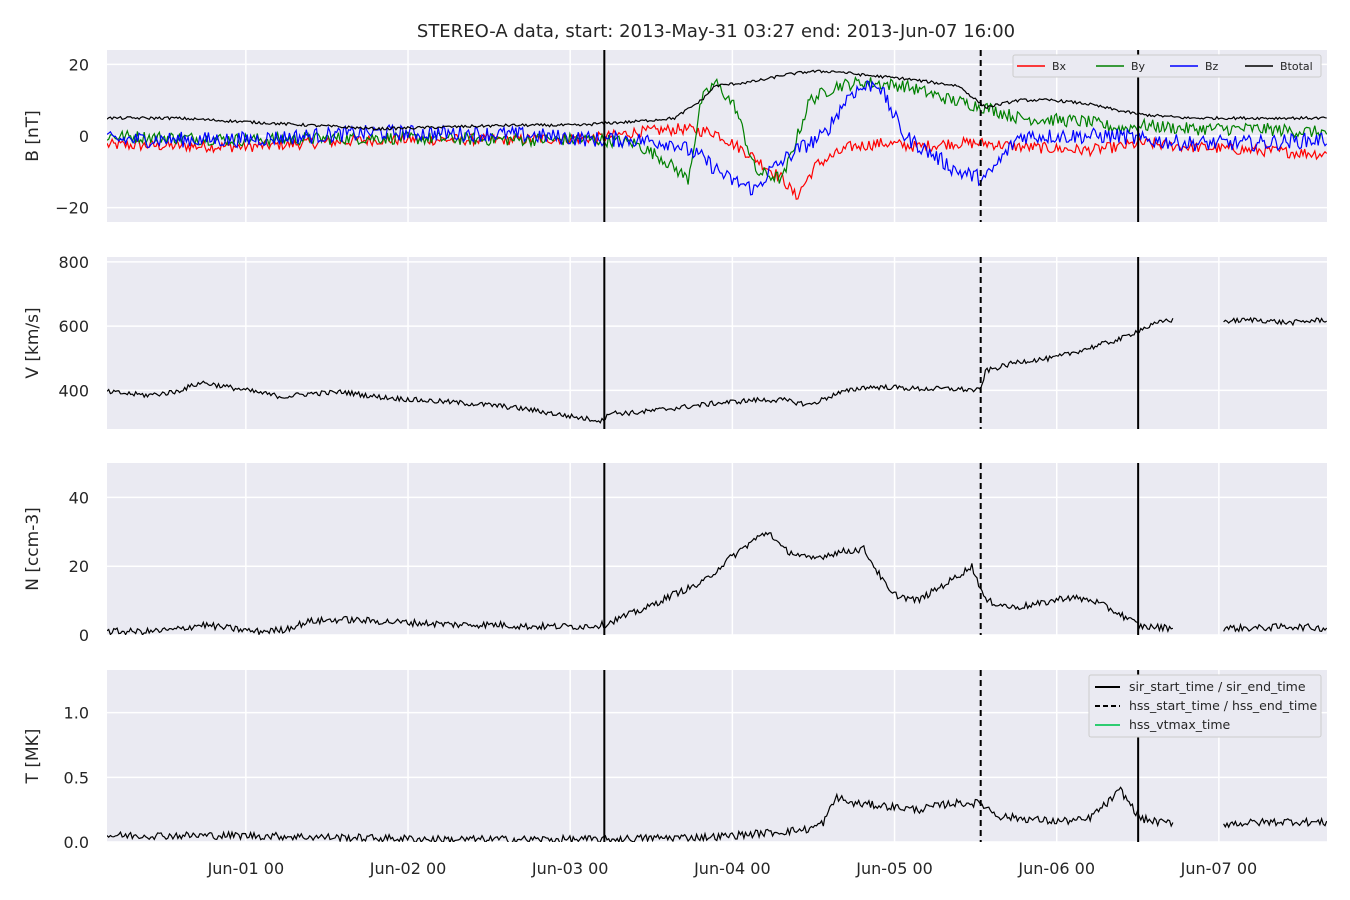 The height and width of the screenshot is (900, 1350). I want to click on legend-b-components: Bx By Bz Btotal, so click(1167, 66).